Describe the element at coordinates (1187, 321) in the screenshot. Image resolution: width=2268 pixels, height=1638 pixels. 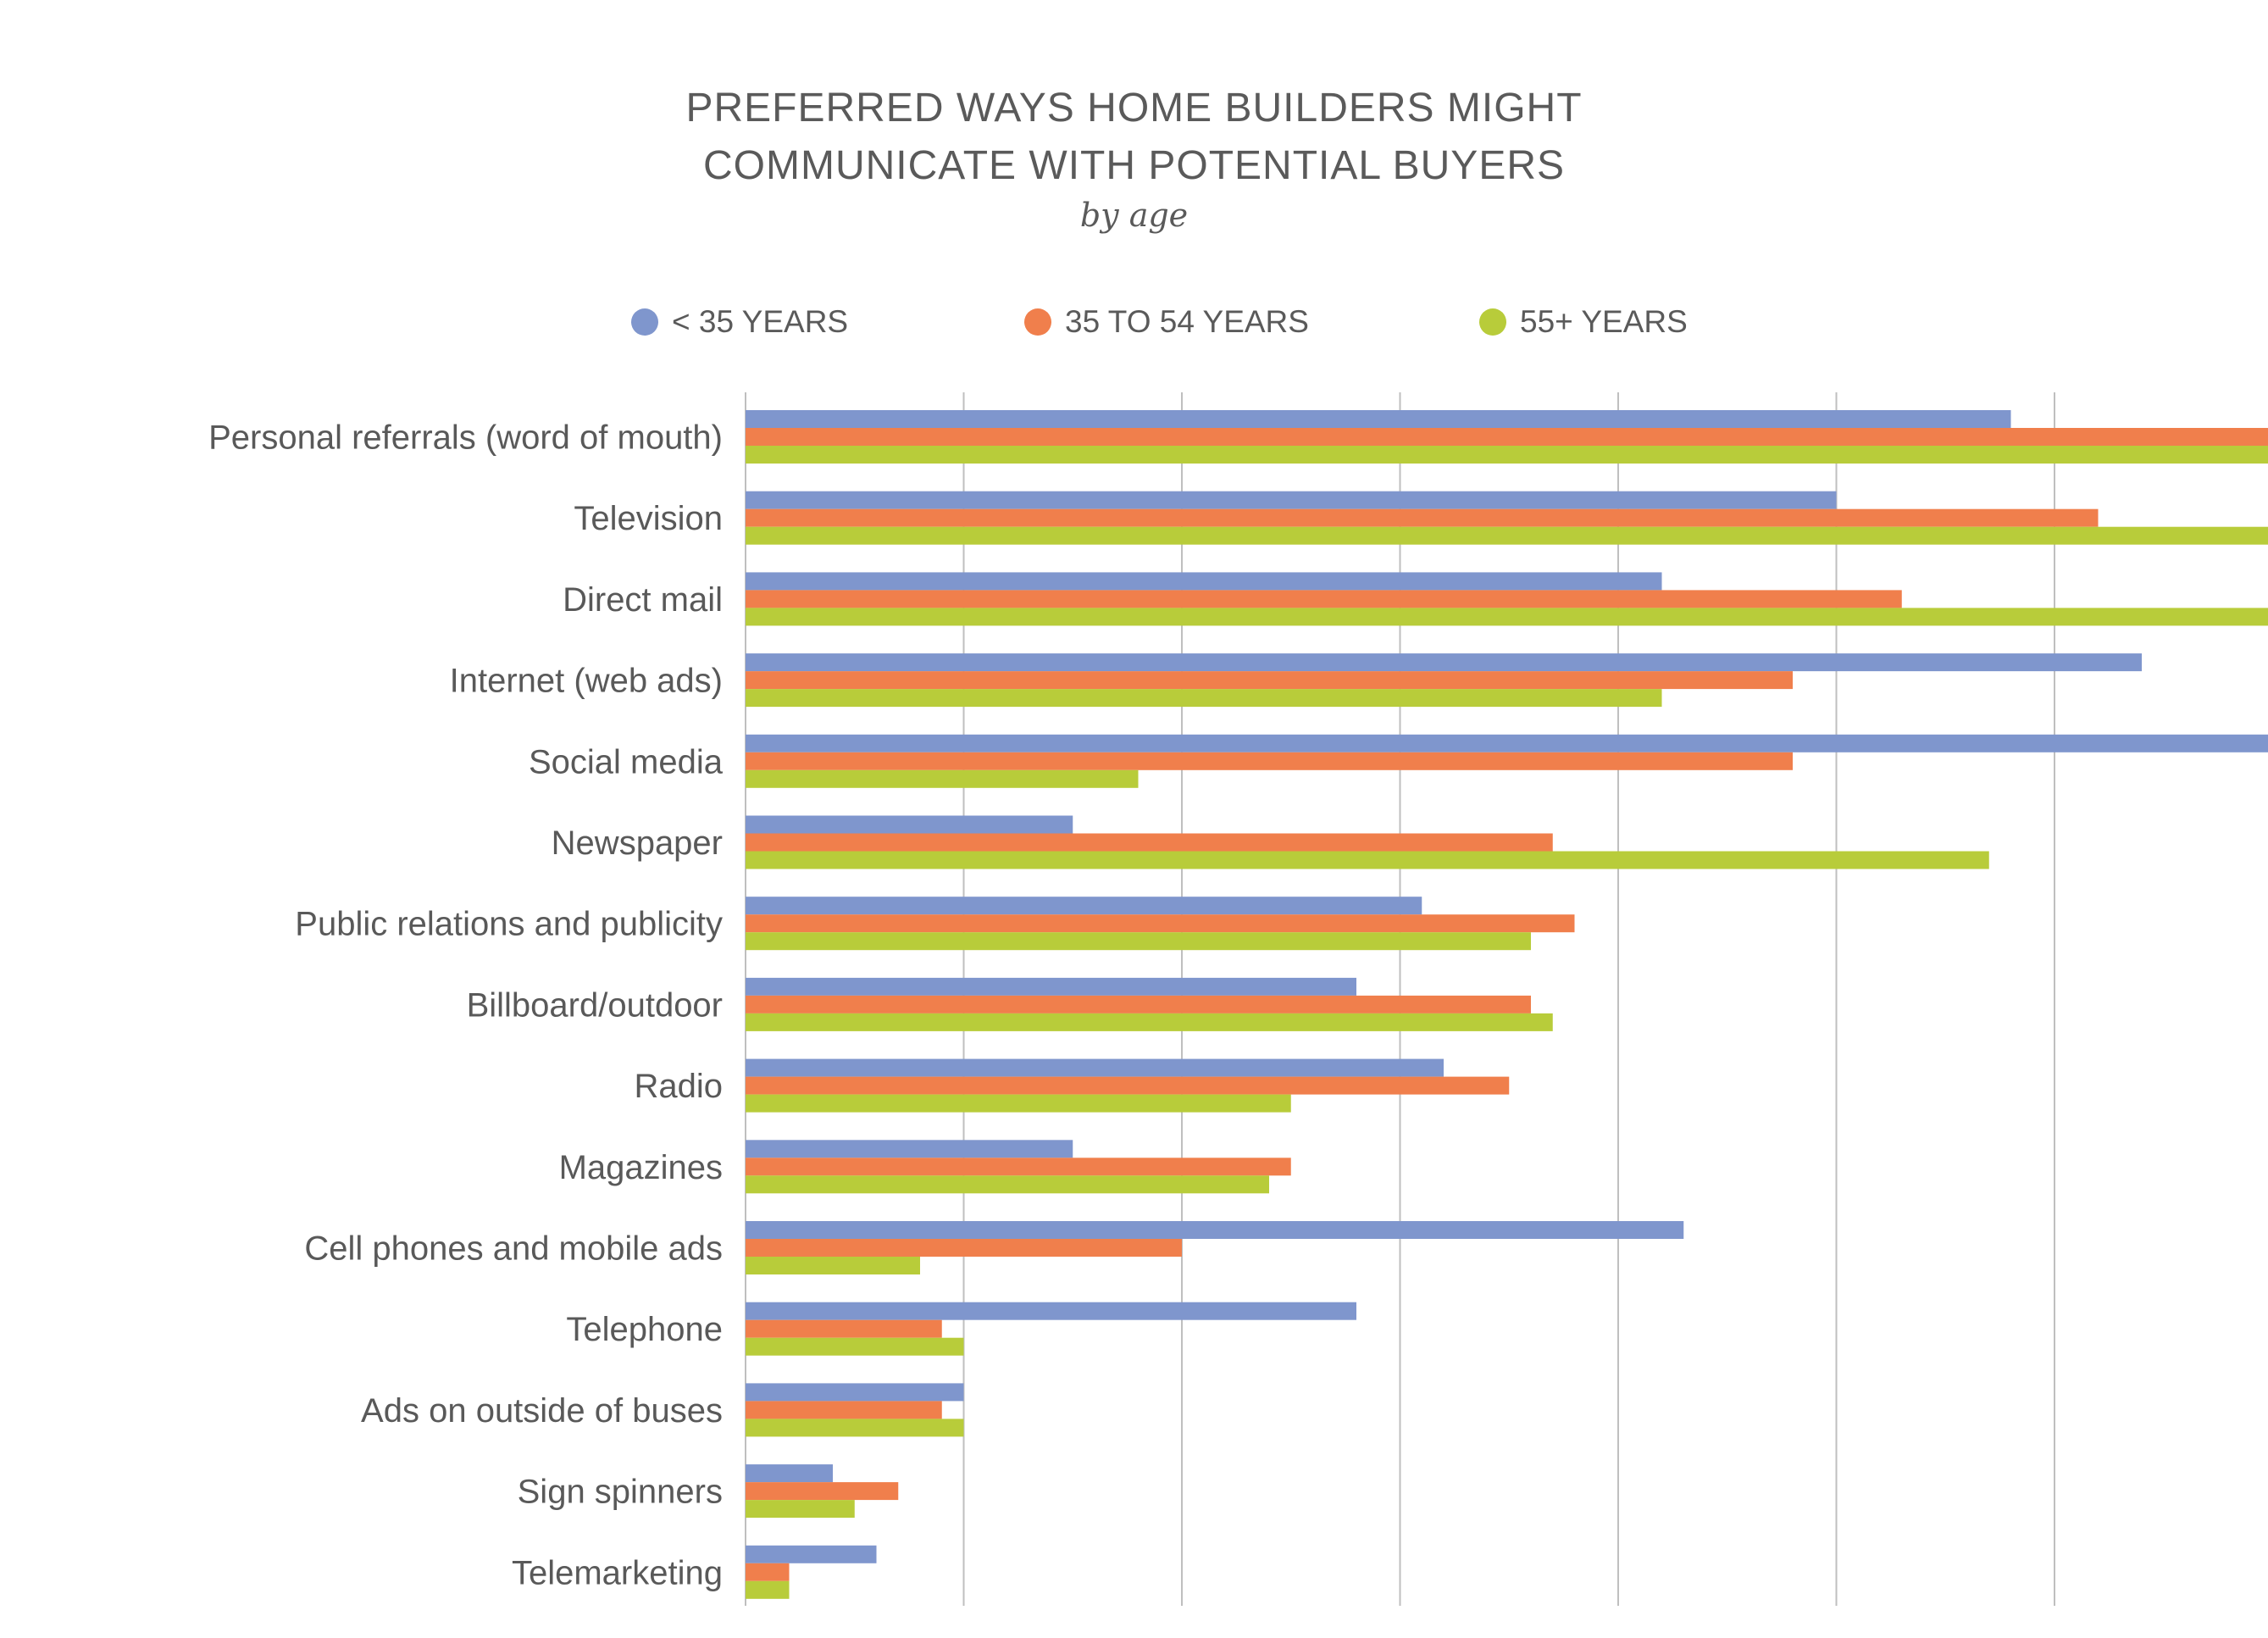
I see `legend-label-35-54: 35 TO 54 YEARS` at that location.